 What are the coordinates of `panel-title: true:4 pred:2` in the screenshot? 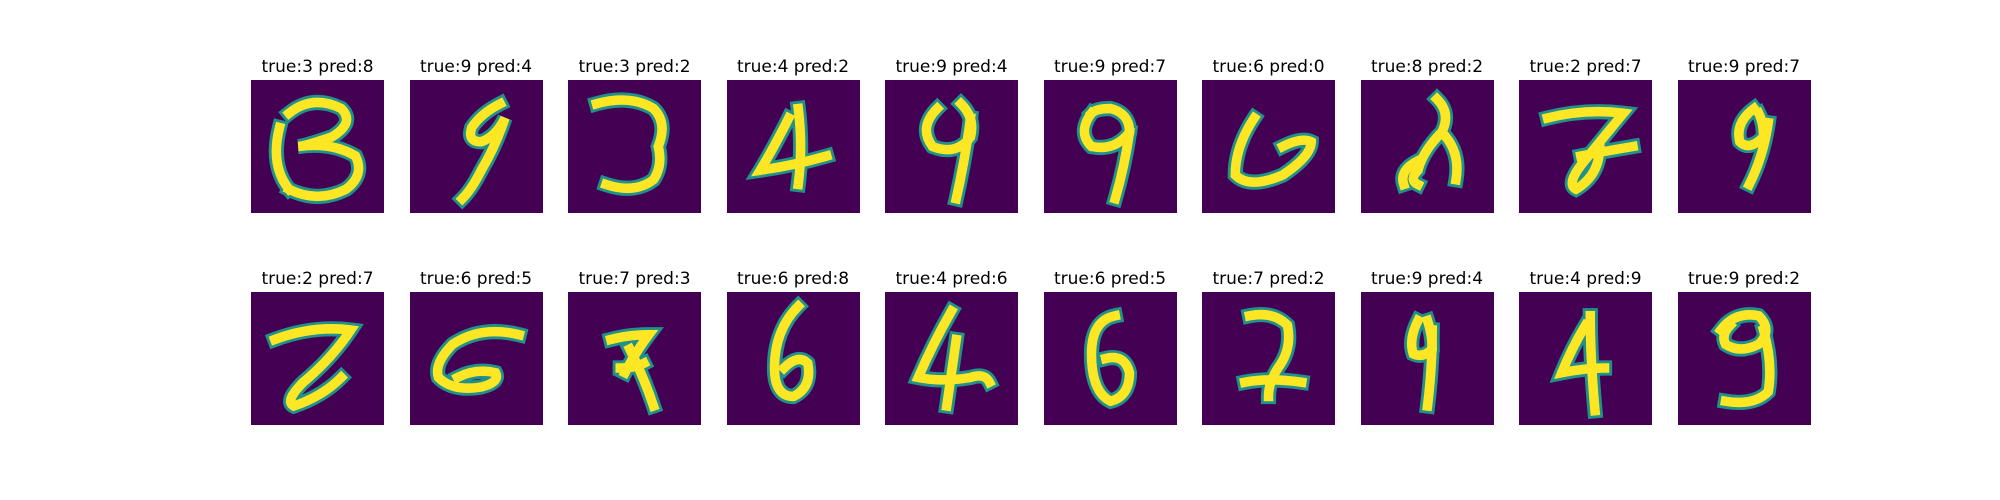 It's located at (793, 67).